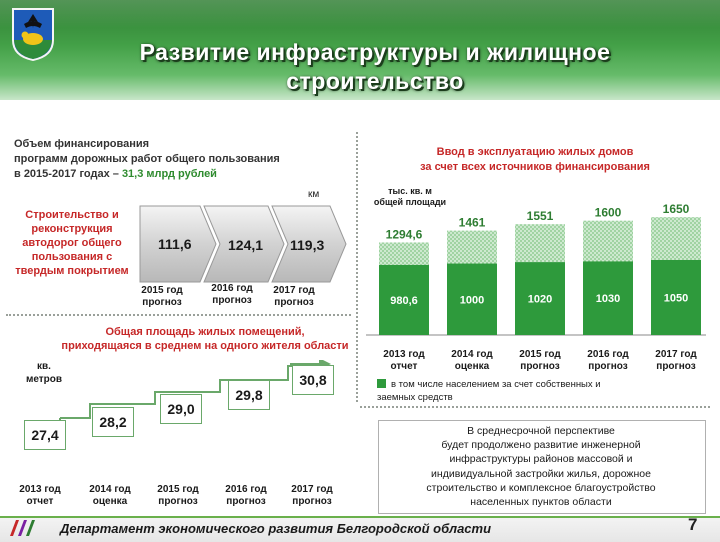 The width and height of the screenshot is (720, 542). Describe the element at coordinates (676, 354) in the screenshot. I see `bar-category-label-4: 2017 год` at that location.